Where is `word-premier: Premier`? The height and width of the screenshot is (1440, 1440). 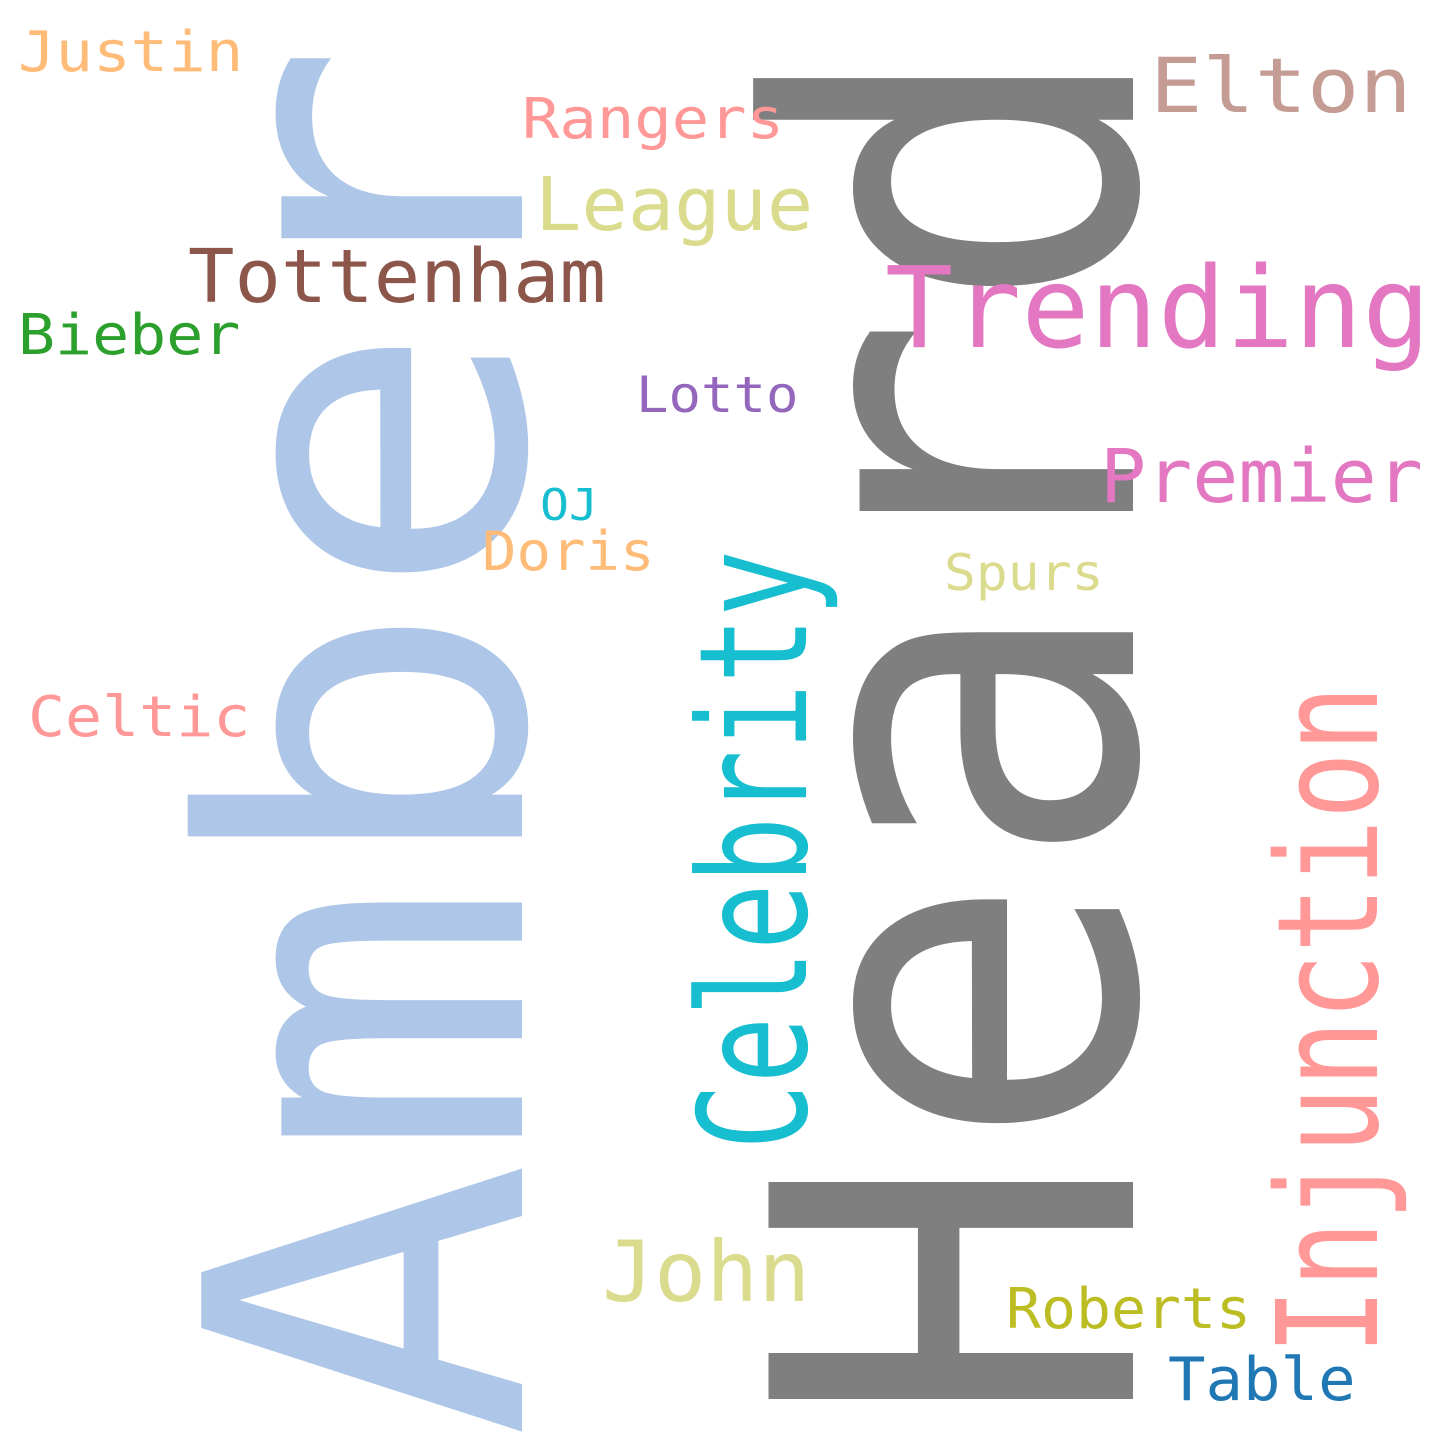 word-premier: Premier is located at coordinates (1261, 477).